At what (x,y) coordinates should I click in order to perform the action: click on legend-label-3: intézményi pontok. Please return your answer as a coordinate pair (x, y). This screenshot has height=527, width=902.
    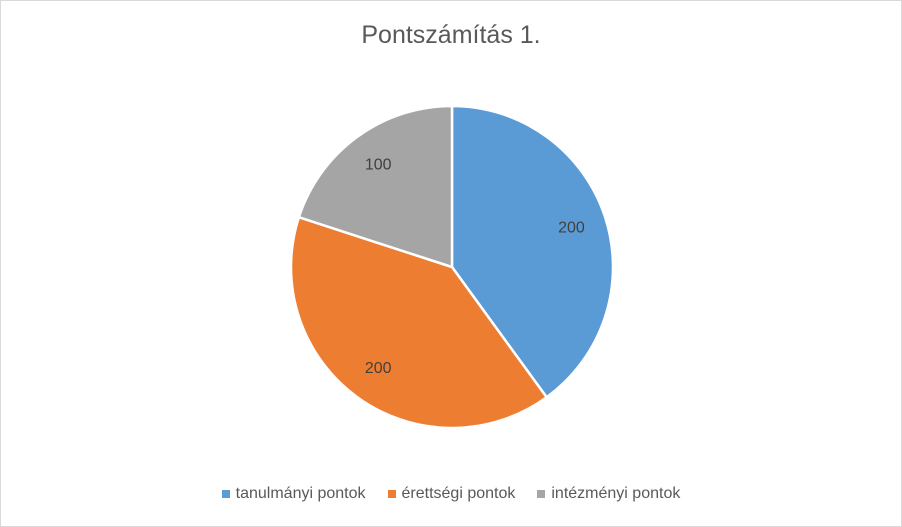
    Looking at the image, I should click on (616, 493).